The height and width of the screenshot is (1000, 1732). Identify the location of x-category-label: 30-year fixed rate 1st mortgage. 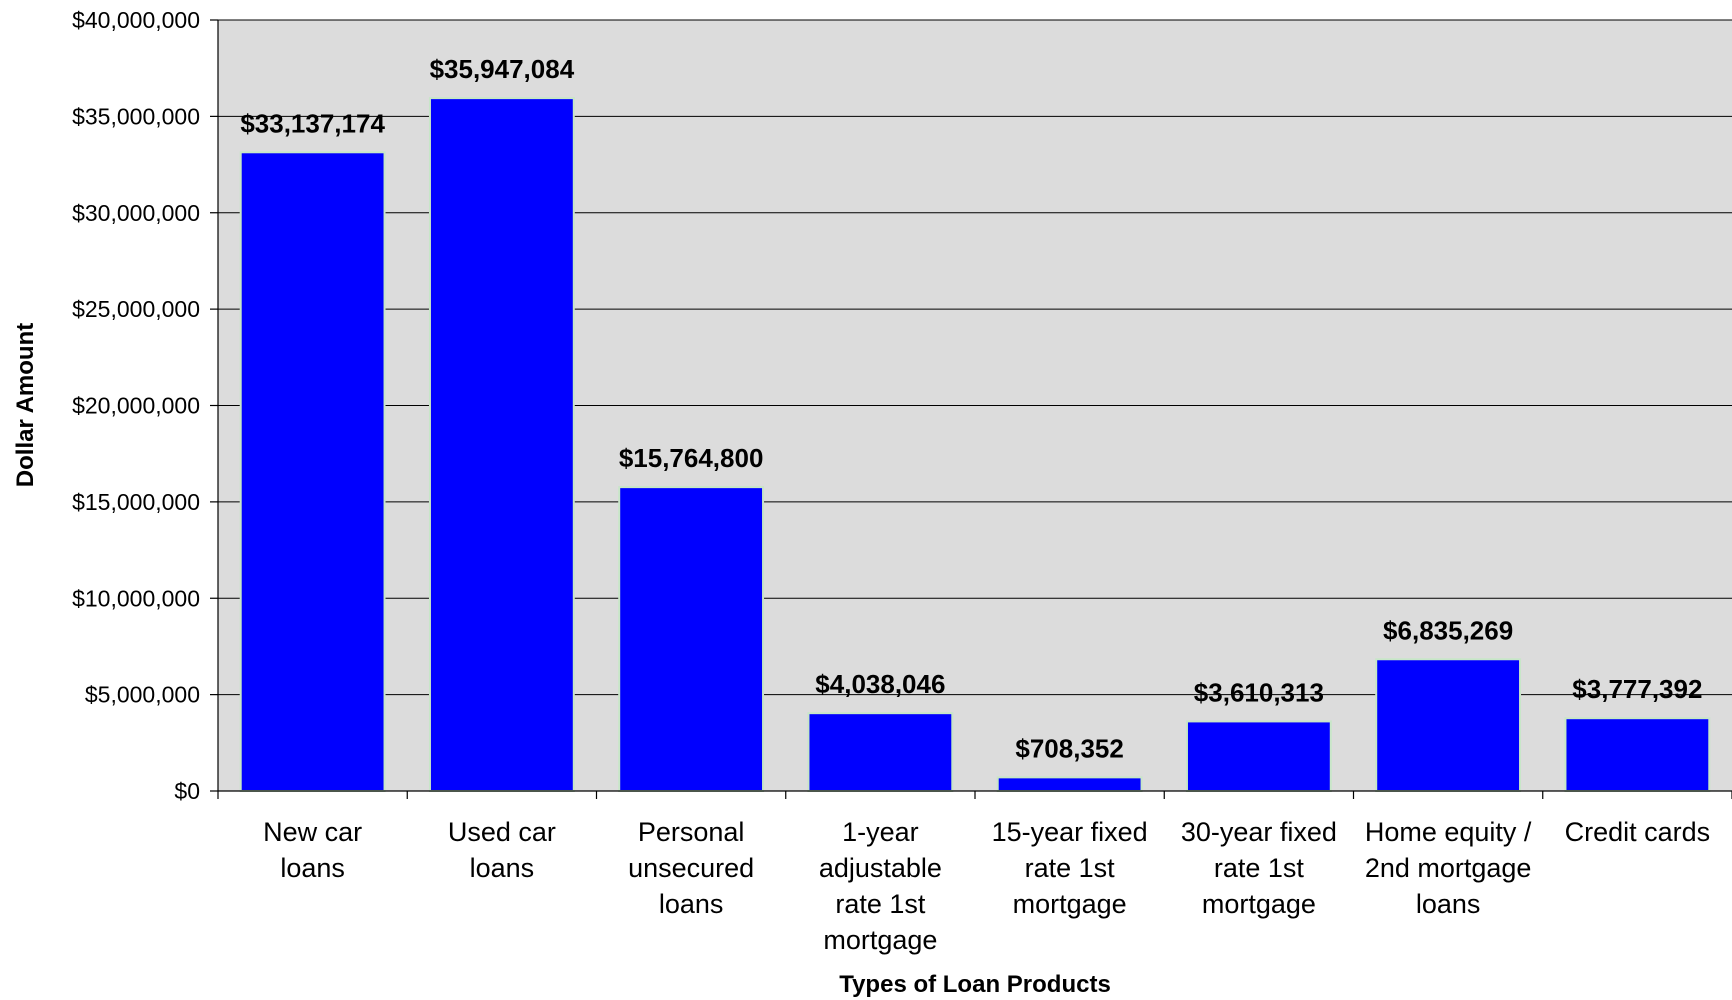
(1259, 868).